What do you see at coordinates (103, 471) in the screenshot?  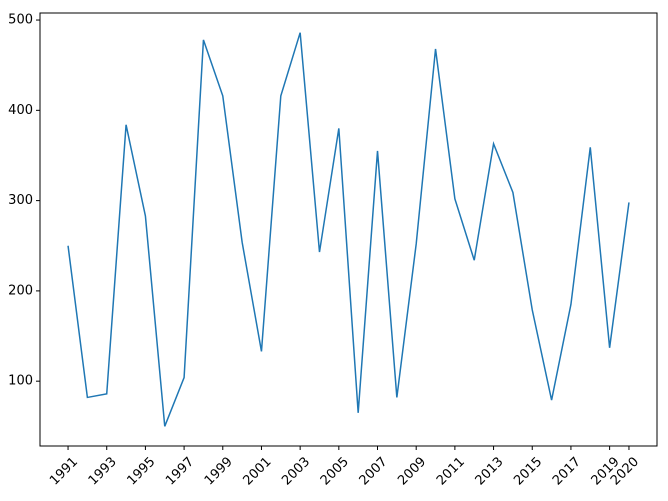 I see `x-tick-label: 1993` at bounding box center [103, 471].